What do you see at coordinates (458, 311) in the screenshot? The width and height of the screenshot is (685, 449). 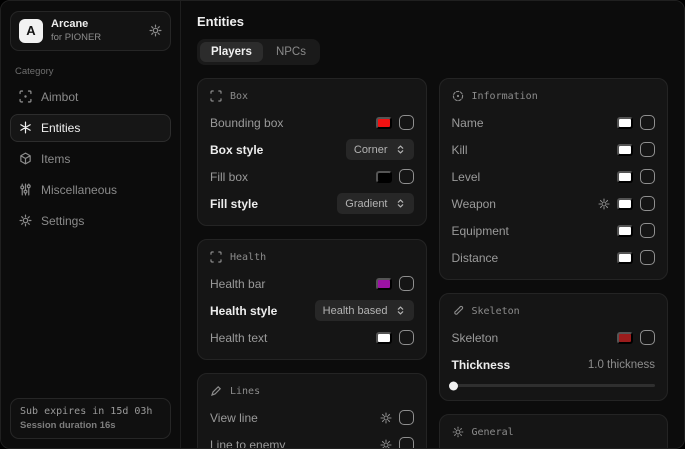 I see `bone-icon` at bounding box center [458, 311].